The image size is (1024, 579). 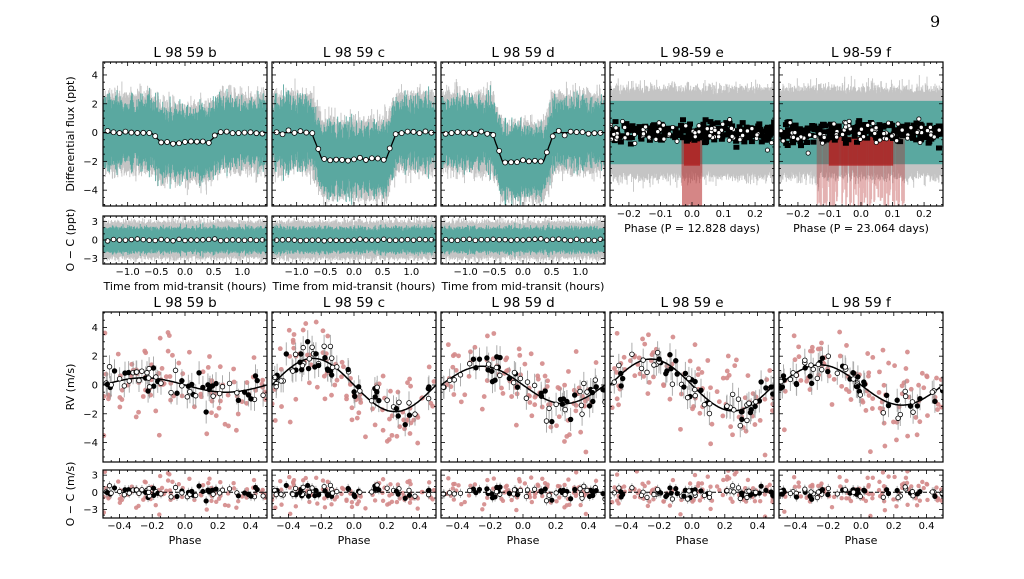 What do you see at coordinates (523, 286) in the screenshot?
I see `x-axis-label: Time from mid-transit (hours)` at bounding box center [523, 286].